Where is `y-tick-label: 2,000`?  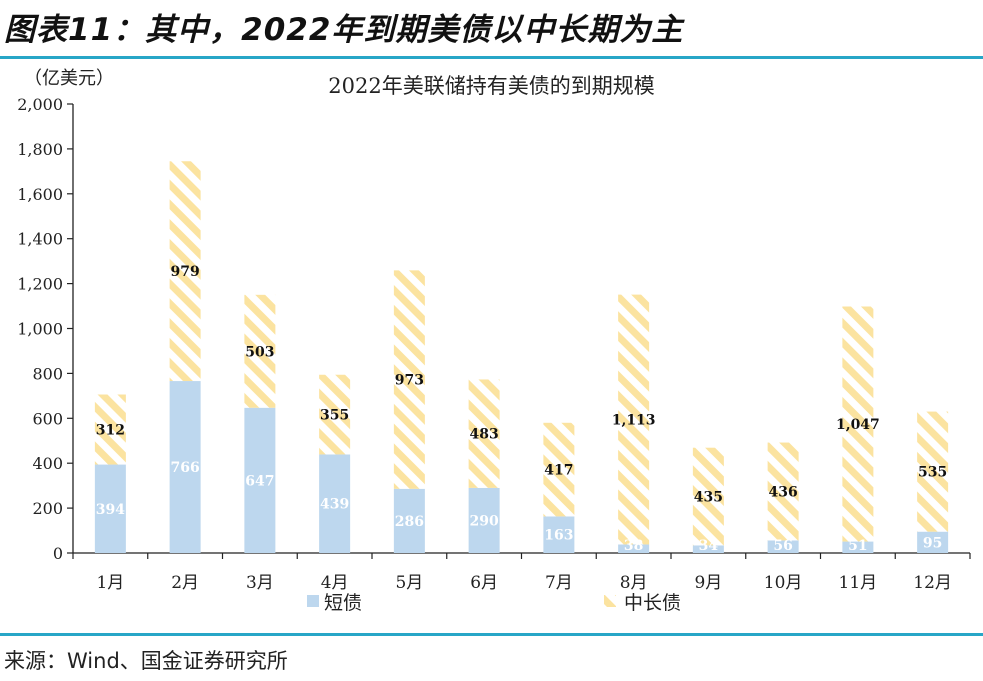
y-tick-label: 2,000 is located at coordinates (40, 104).